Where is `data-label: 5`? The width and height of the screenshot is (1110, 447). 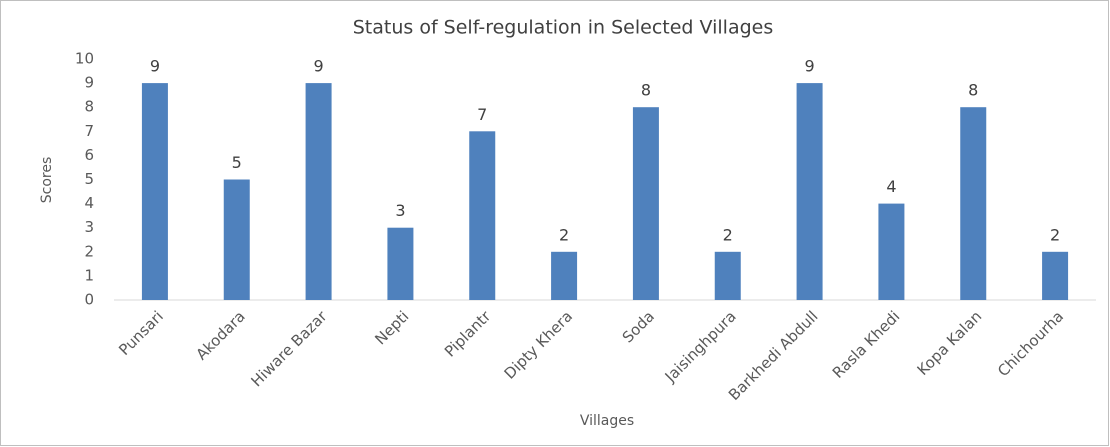 data-label: 5 is located at coordinates (237, 162).